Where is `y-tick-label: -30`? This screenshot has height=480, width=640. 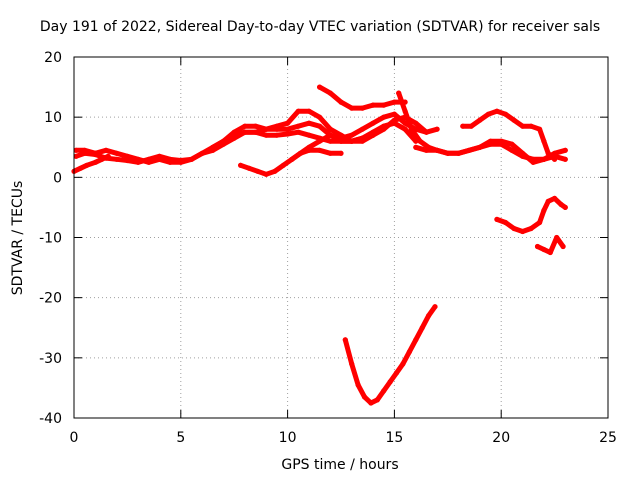
y-tick-label: -30 is located at coordinates (50, 359).